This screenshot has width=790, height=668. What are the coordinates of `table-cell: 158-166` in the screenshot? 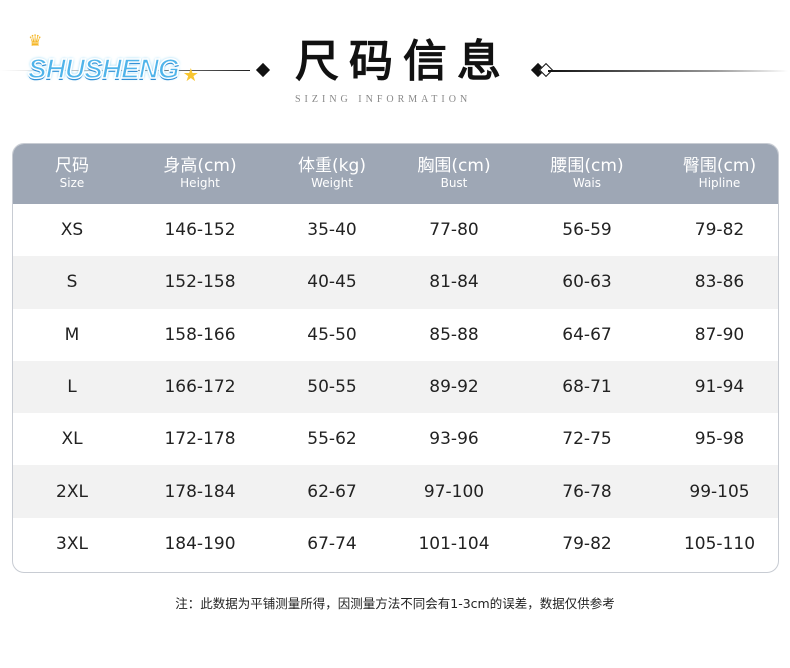 It's located at (200, 334).